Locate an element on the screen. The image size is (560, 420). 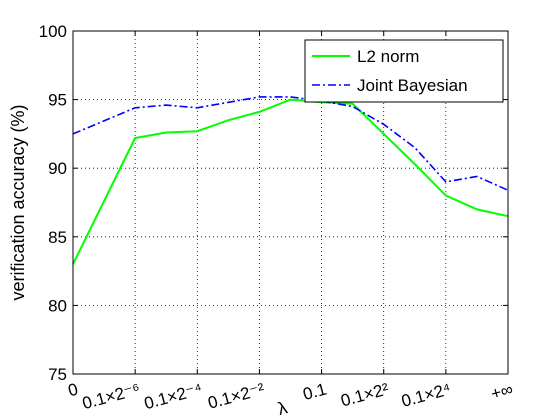
x-axis-label: λ is located at coordinates (283, 408).